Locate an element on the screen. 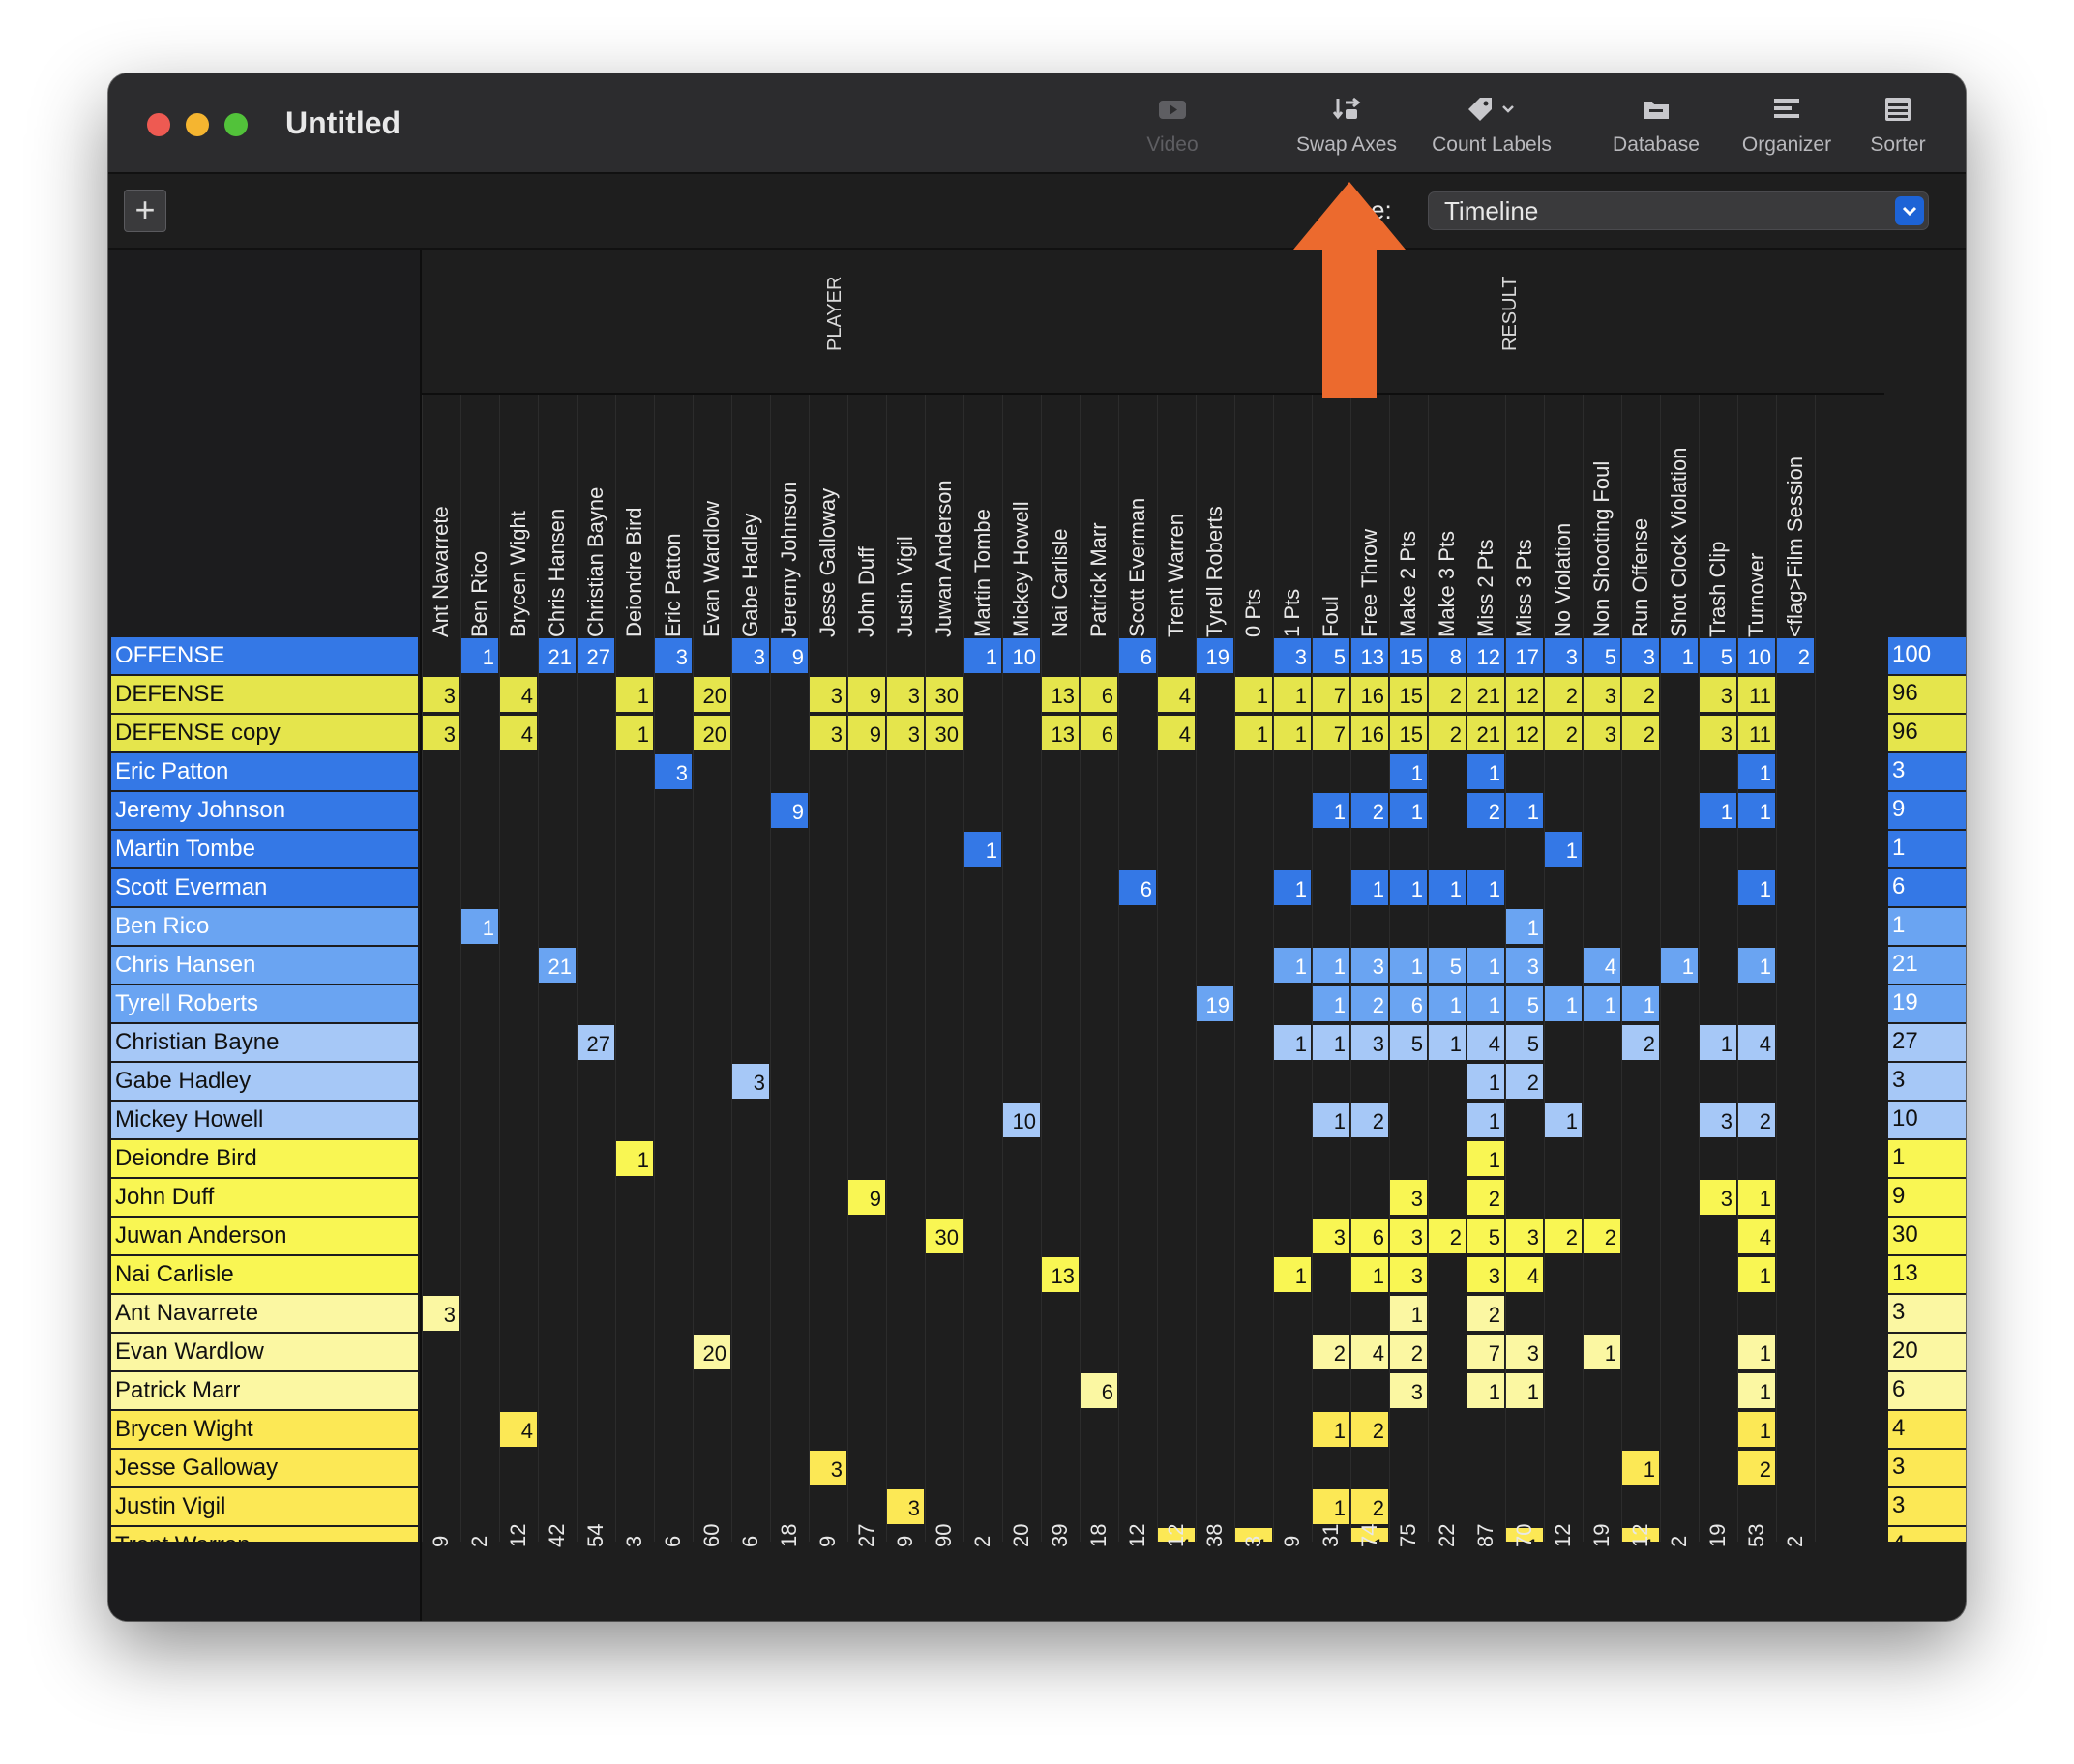 This screenshot has width=2074, height=1764. column-header: 0 Pts is located at coordinates (1253, 612).